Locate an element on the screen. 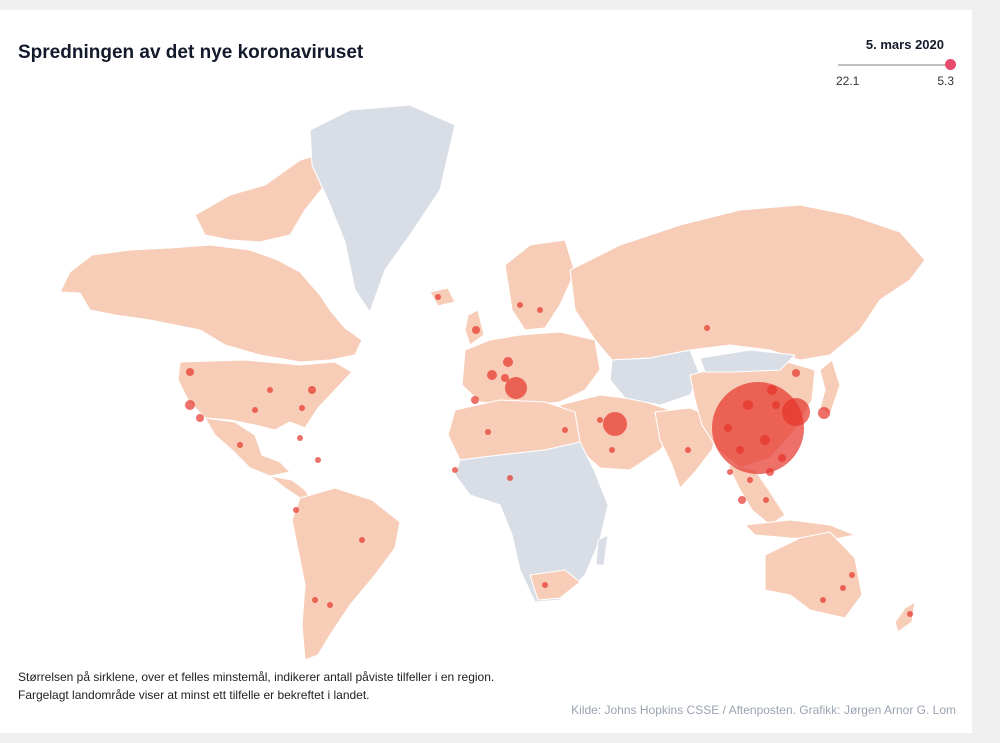  bubble-new-zealand is located at coordinates (910, 614).